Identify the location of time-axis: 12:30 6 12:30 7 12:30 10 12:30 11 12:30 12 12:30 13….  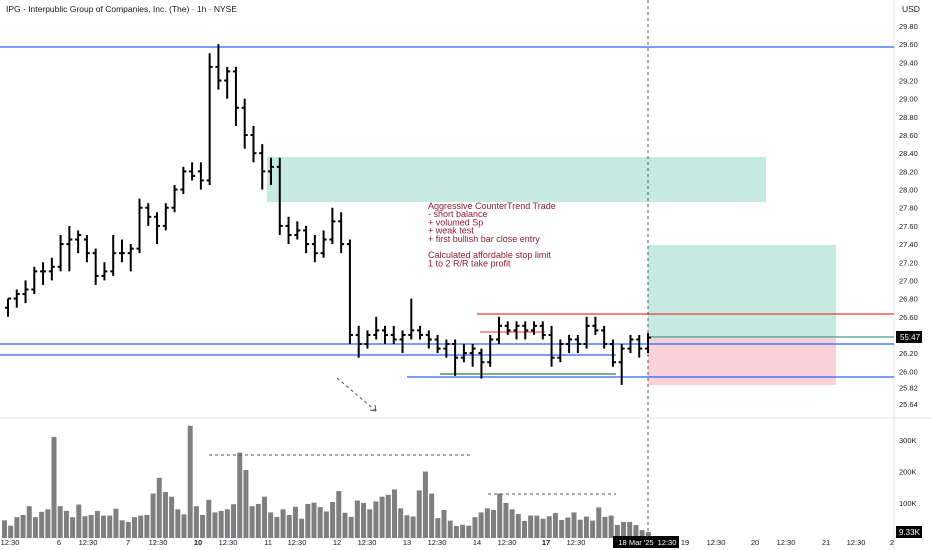
(447, 542).